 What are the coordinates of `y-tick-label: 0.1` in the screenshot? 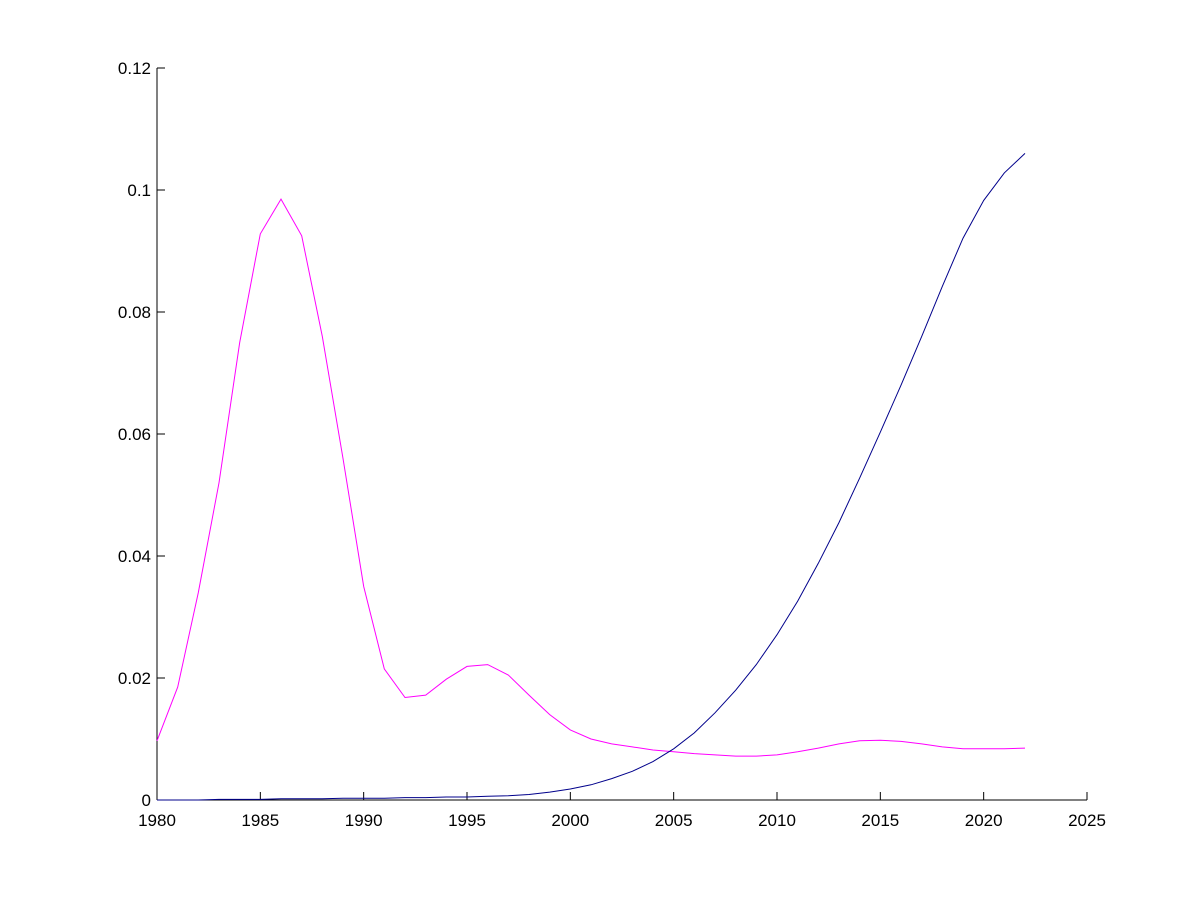 It's located at (139, 190).